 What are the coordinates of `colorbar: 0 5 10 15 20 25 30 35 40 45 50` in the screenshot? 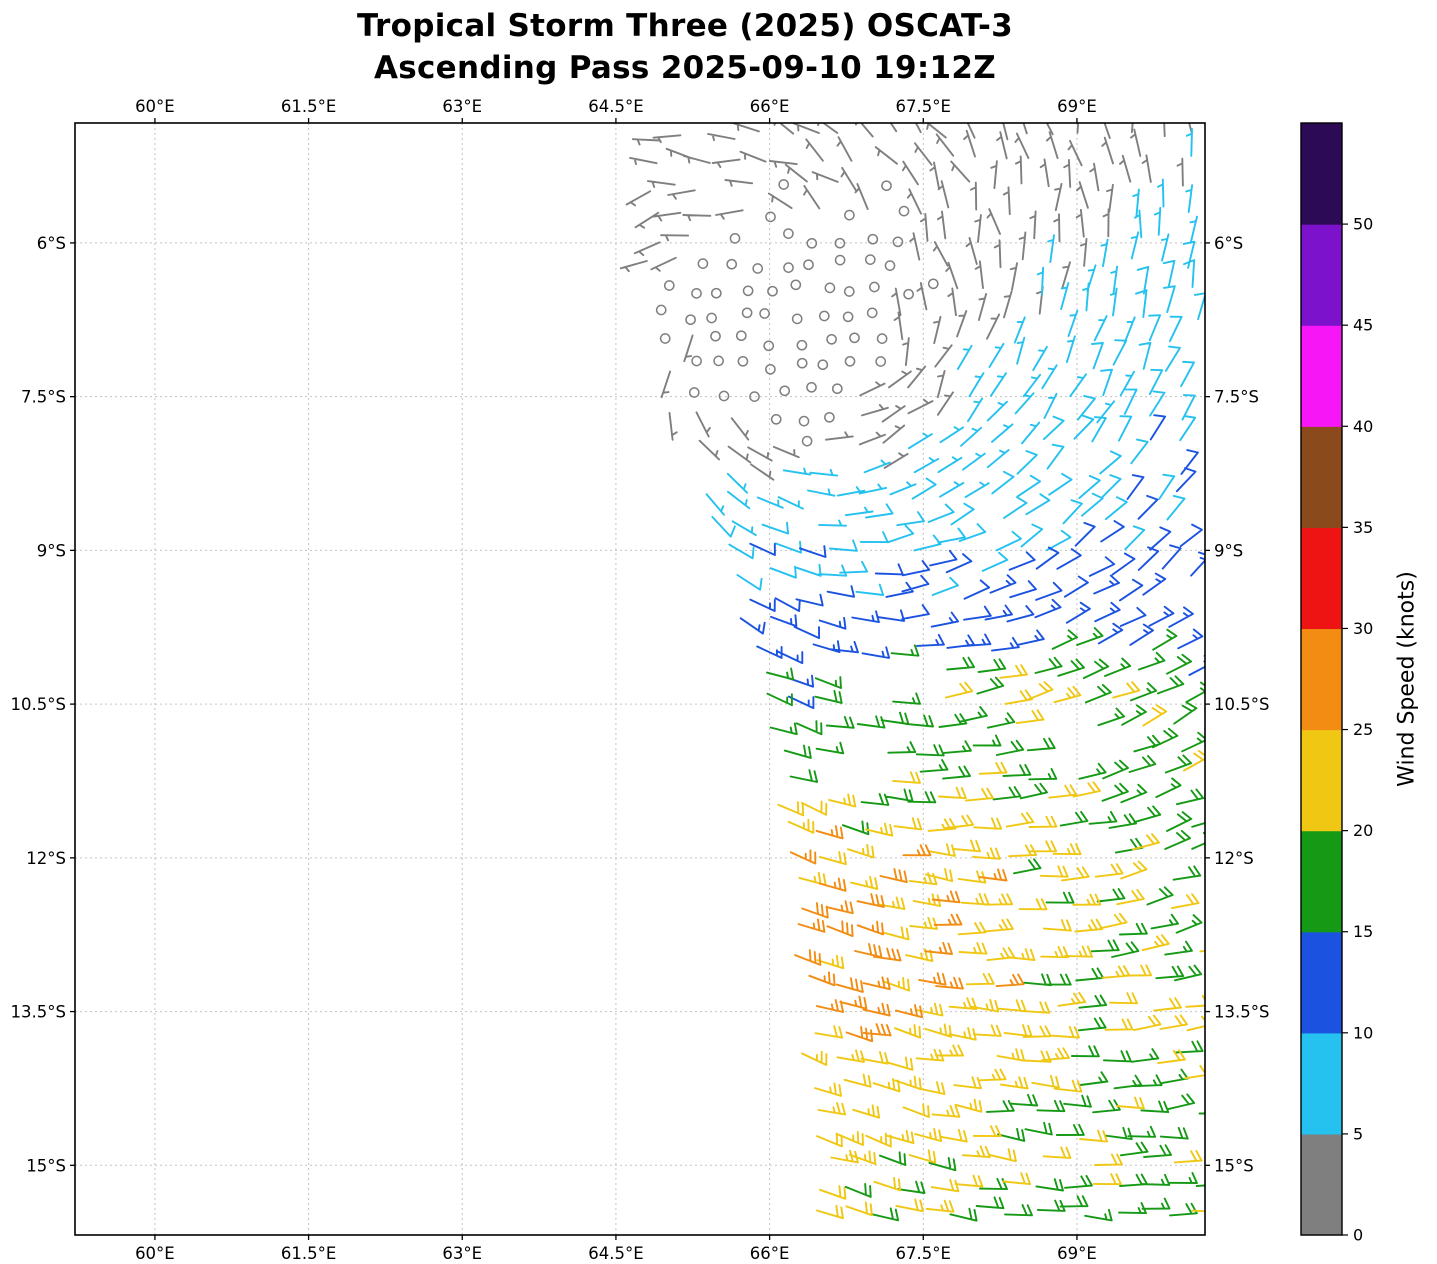 It's located at (1336, 683).